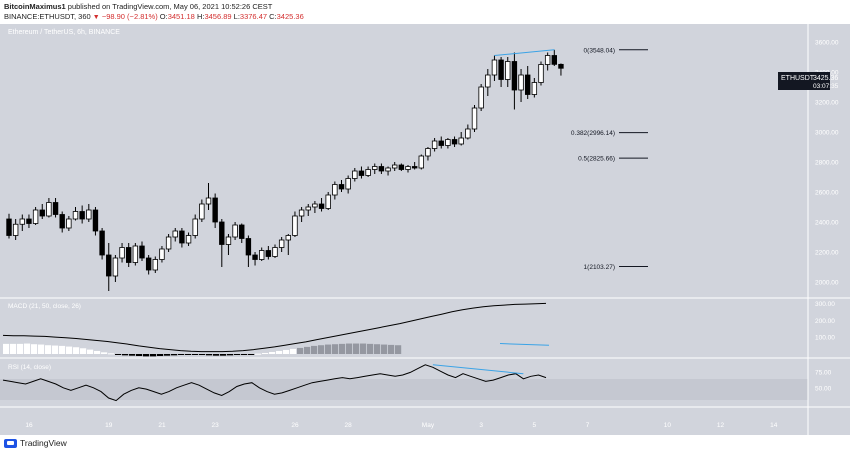 This screenshot has height=453, width=850. Describe the element at coordinates (35, 6) in the screenshot. I see `author-name: BitcoinMaximus1` at that location.